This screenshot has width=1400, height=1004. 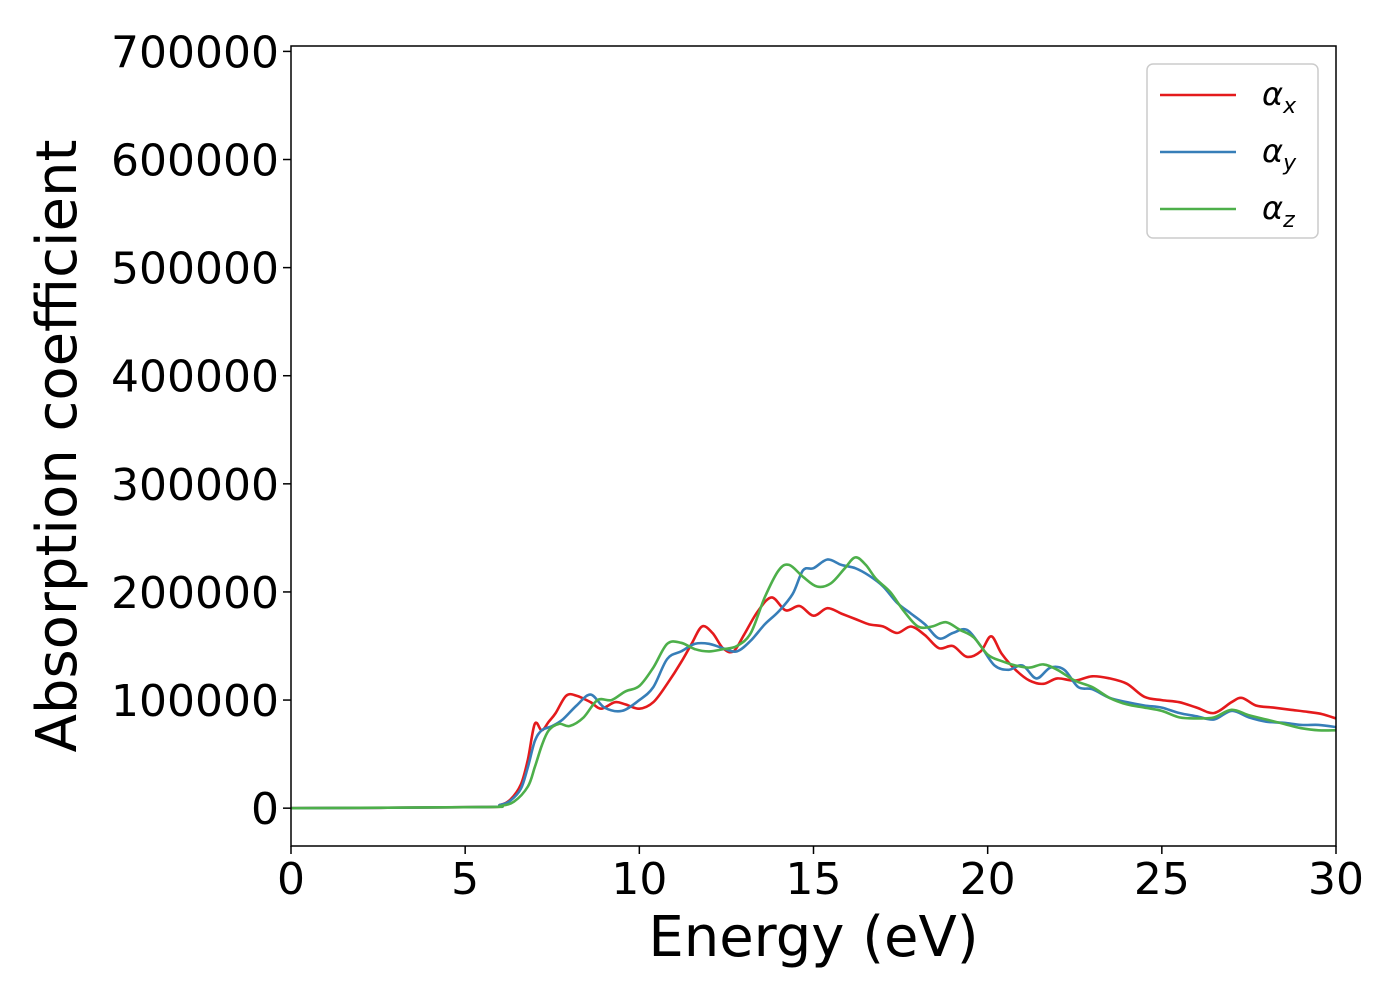 What do you see at coordinates (57, 446) in the screenshot?
I see `y-axis-title: Absorption coefficient` at bounding box center [57, 446].